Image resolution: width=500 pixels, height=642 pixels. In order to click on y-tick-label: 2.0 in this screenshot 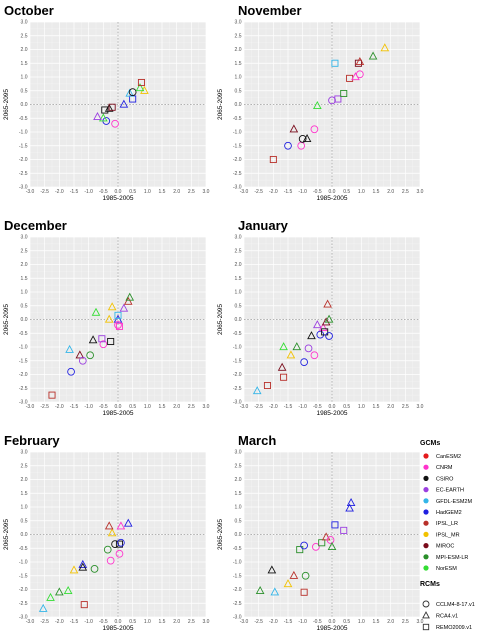, I will do `click(238, 265)`.